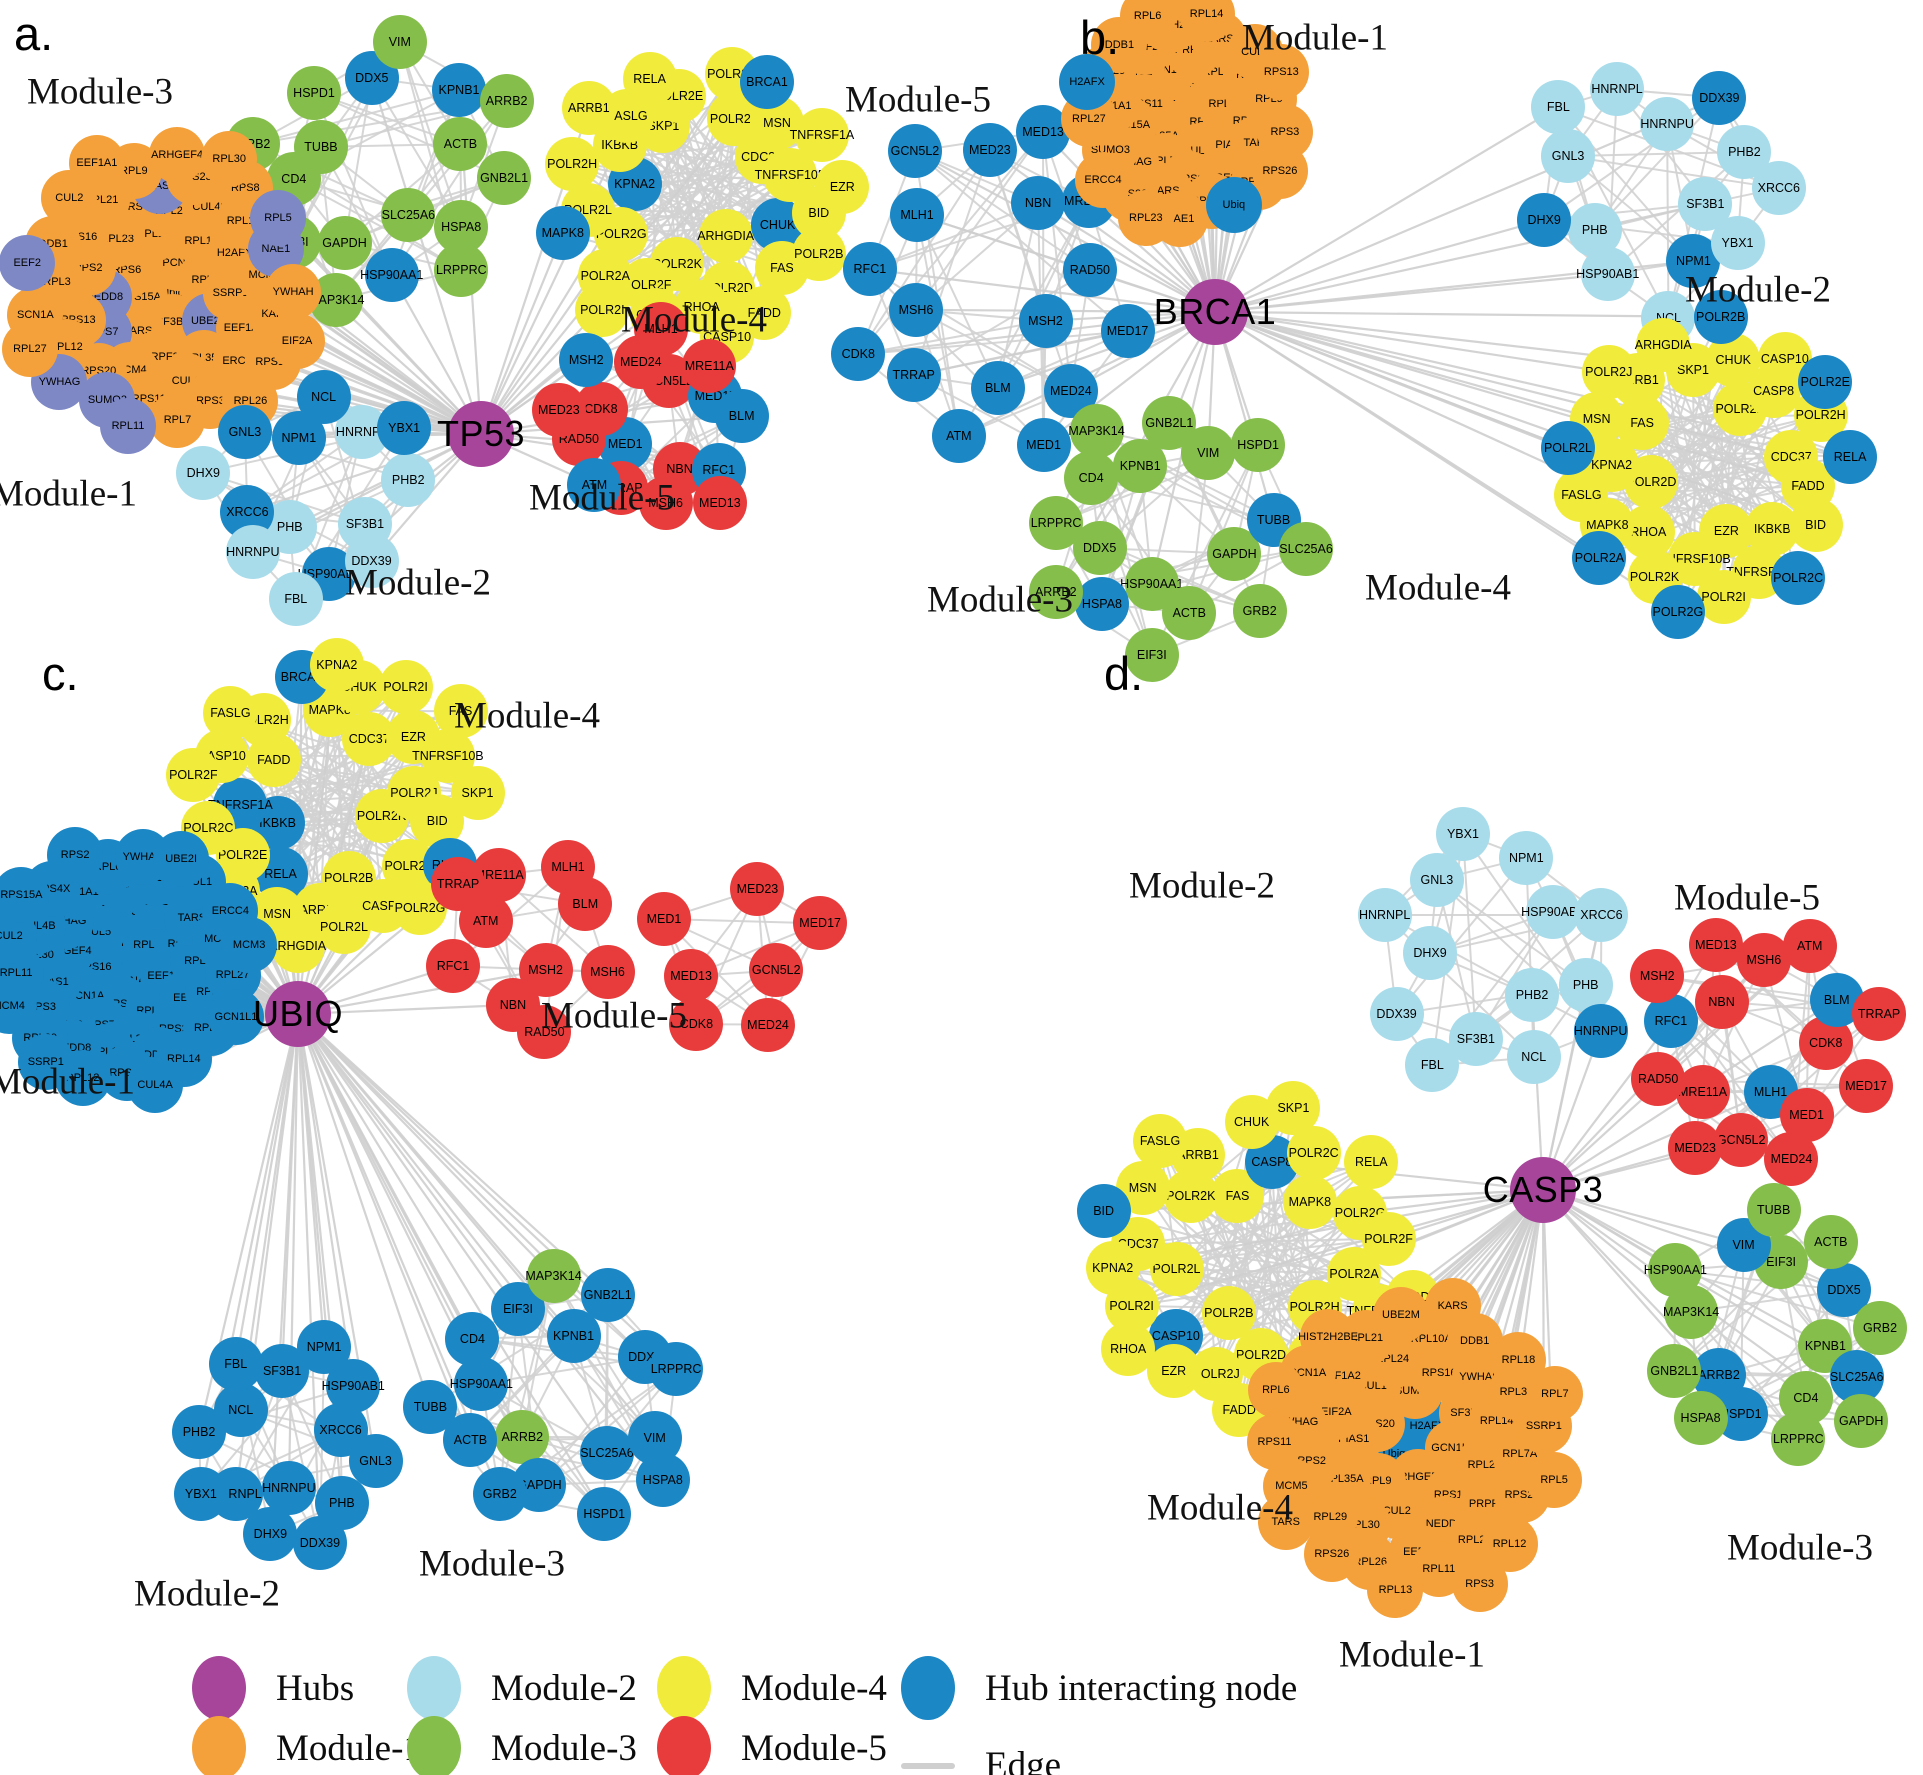 Image resolution: width=1923 pixels, height=1775 pixels. What do you see at coordinates (572, 163) in the screenshot?
I see `gene-node: POLR2H` at bounding box center [572, 163].